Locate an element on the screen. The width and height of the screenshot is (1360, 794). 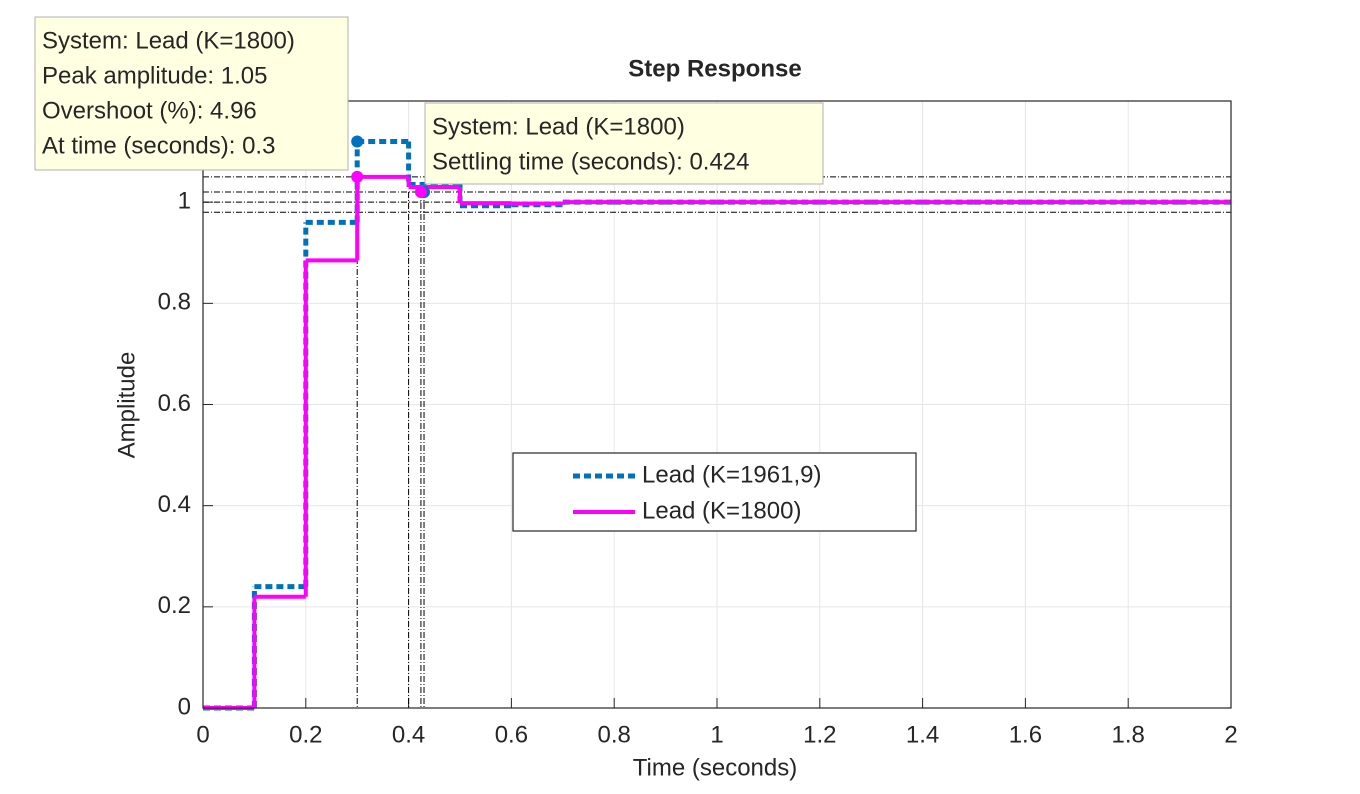
y-tick-label: 0.6 is located at coordinates (174, 403).